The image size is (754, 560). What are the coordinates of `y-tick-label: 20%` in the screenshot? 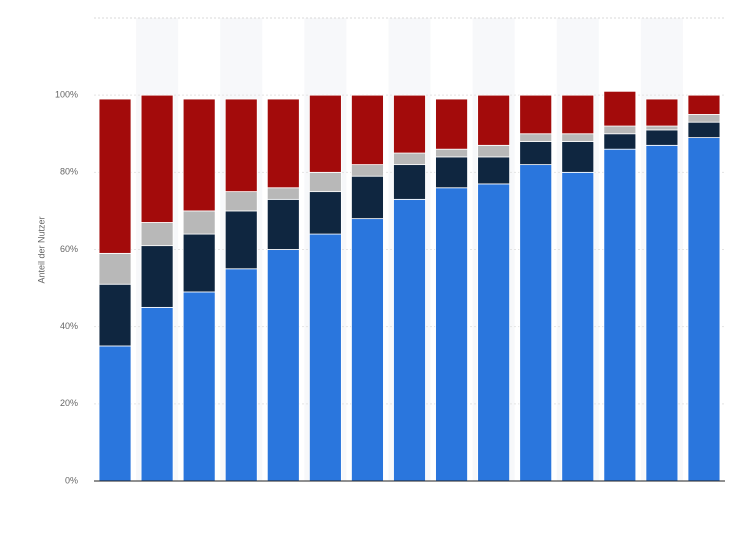 It's located at (69, 403).